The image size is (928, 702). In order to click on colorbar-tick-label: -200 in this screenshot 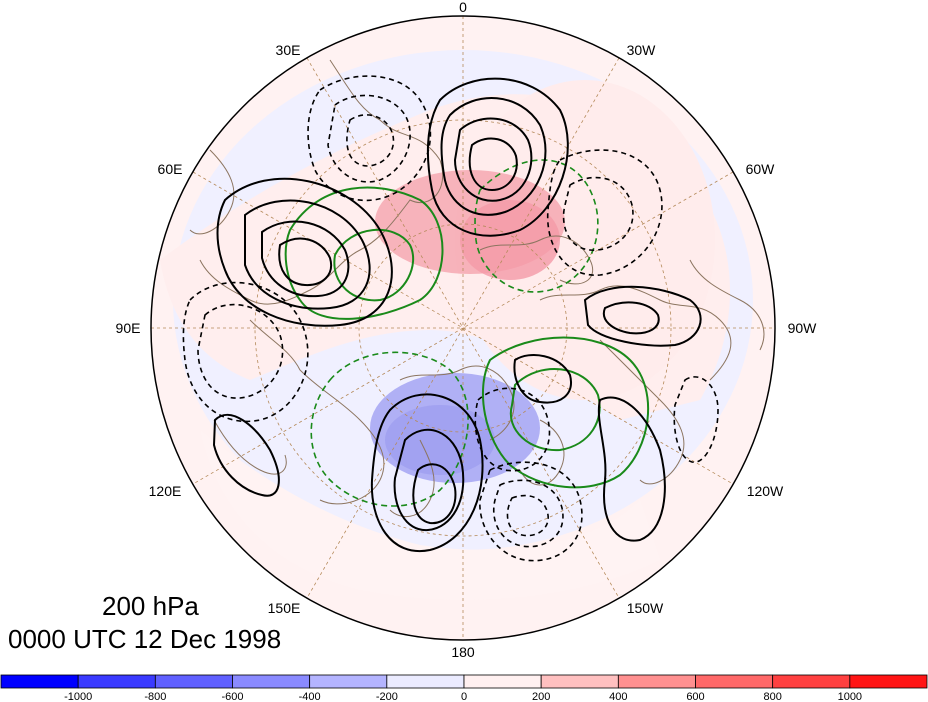, I will do `click(387, 696)`.